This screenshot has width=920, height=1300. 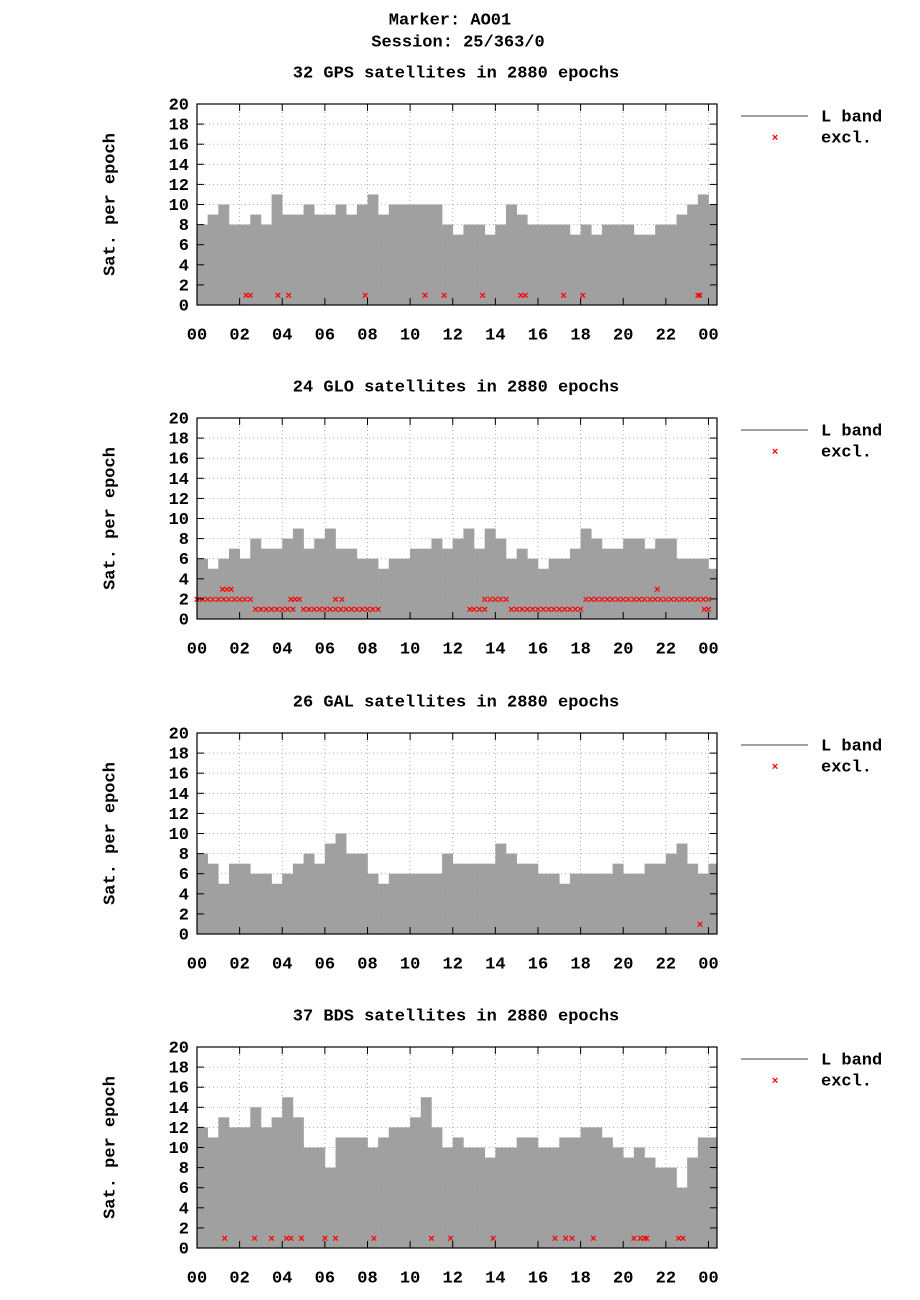 I want to click on y-tick-label: 14, so click(x=179, y=1109).